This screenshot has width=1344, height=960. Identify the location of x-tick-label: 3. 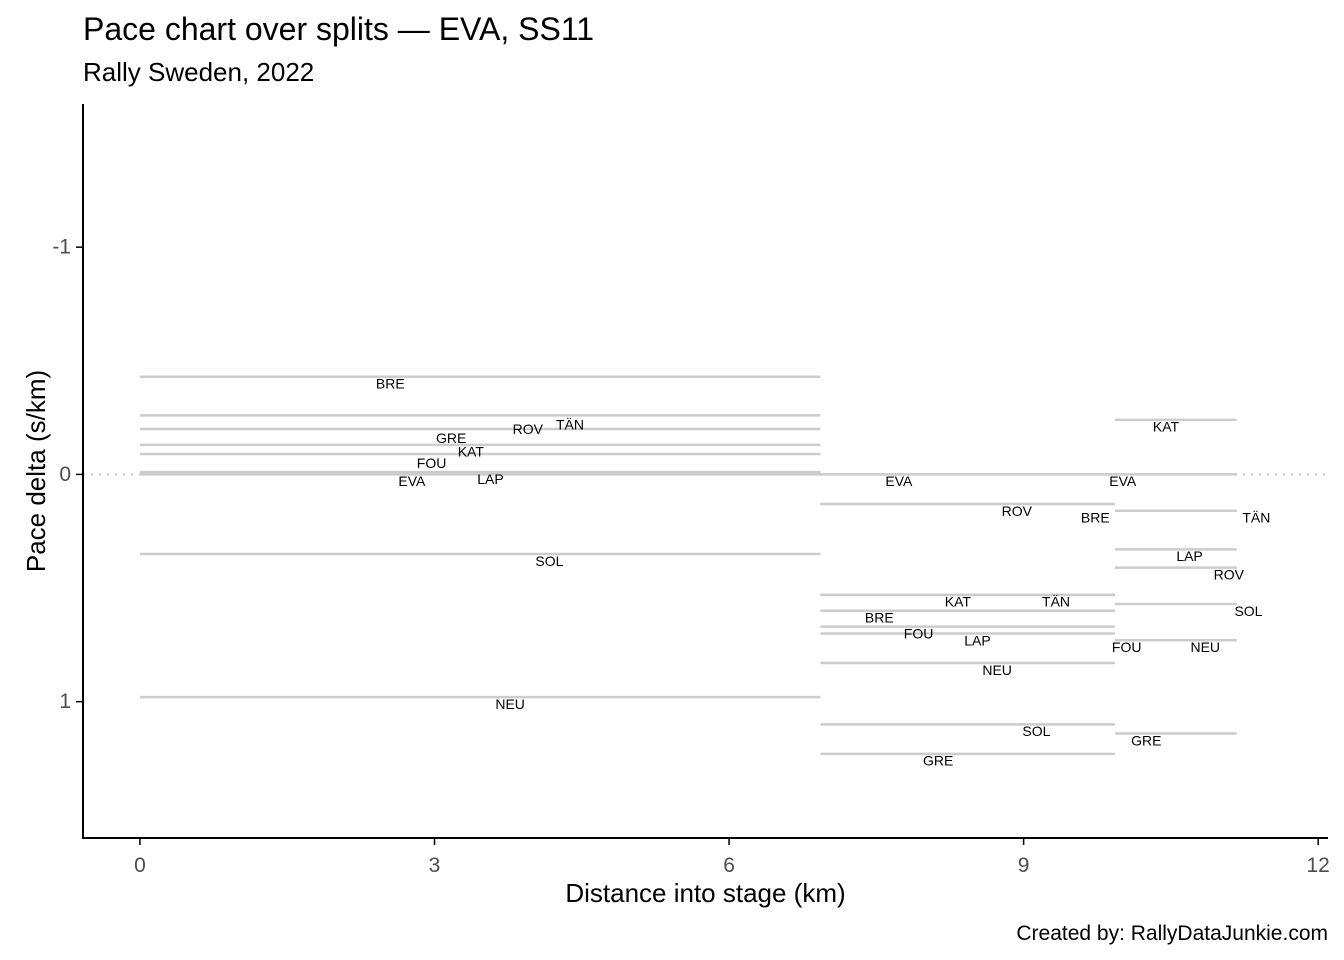
(435, 865).